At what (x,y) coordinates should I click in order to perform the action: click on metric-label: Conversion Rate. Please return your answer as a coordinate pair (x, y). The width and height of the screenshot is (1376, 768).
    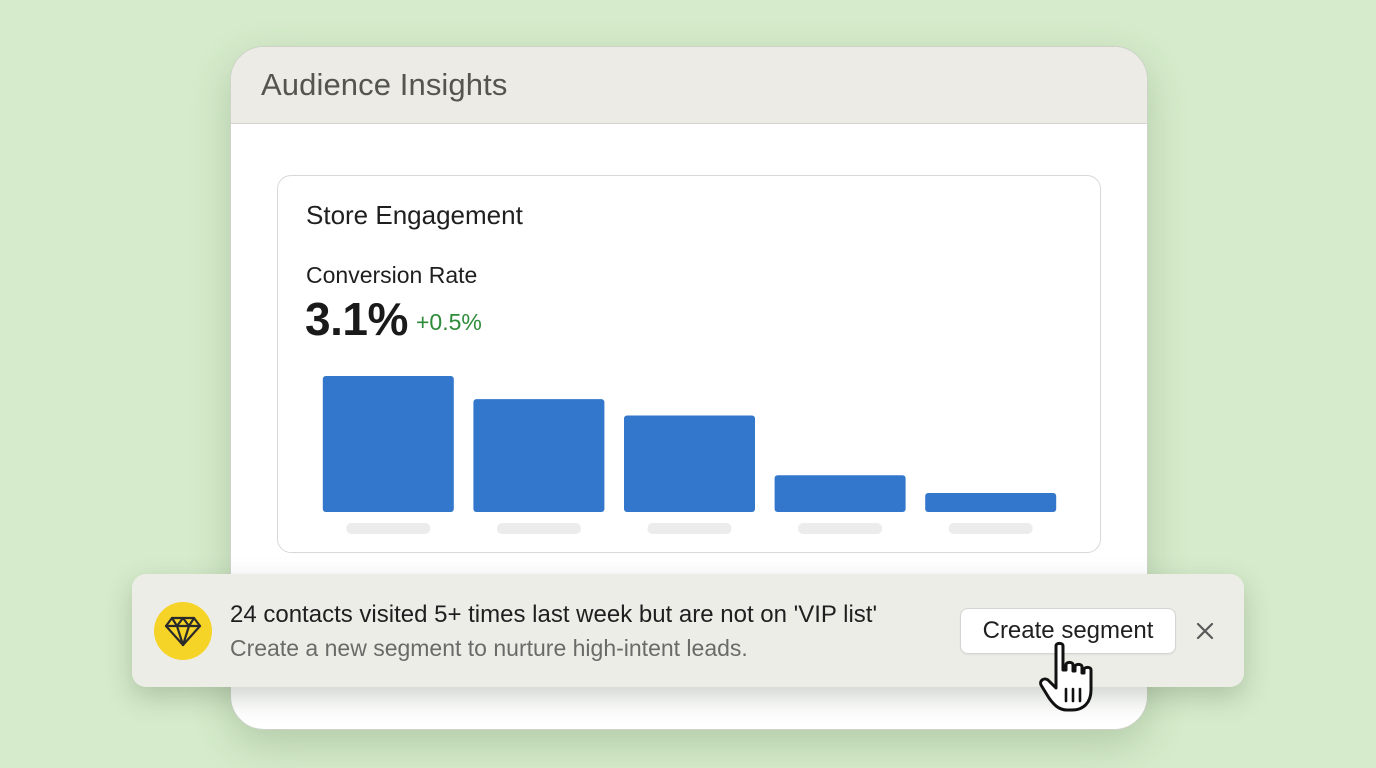
    Looking at the image, I should click on (392, 275).